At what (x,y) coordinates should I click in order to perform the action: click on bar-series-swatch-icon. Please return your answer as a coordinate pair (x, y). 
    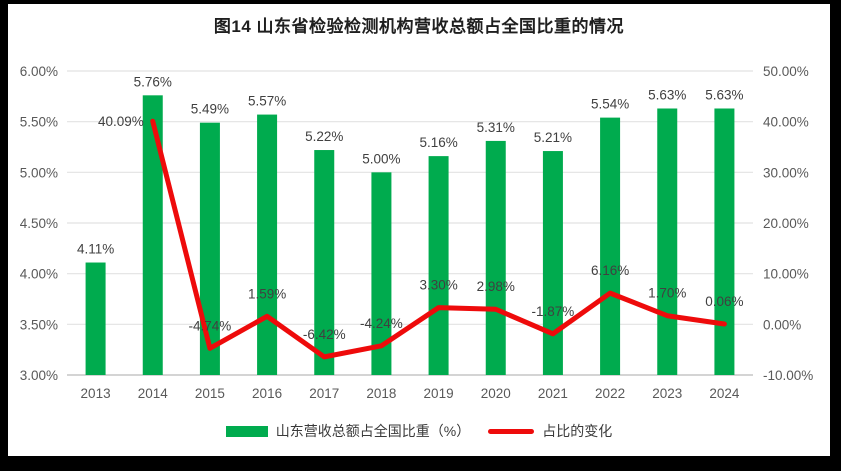
    Looking at the image, I should click on (246, 431).